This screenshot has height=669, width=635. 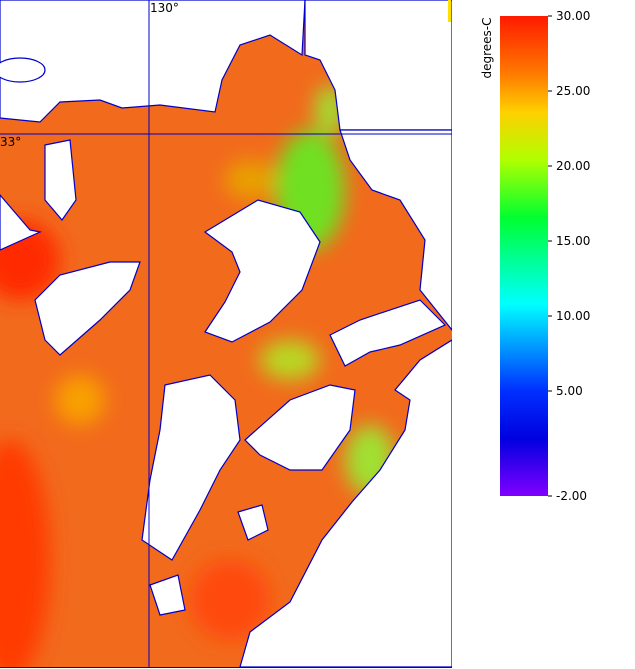 I want to click on colorbar-tick-label: 25.00, so click(x=573, y=91).